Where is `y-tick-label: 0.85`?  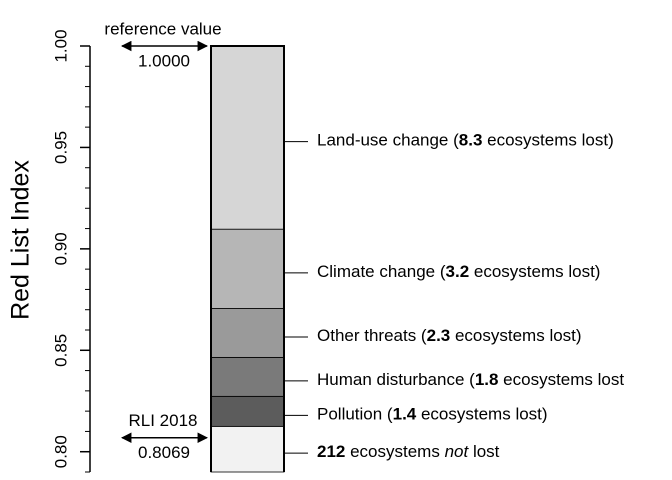
y-tick-label: 0.85 is located at coordinates (60, 350).